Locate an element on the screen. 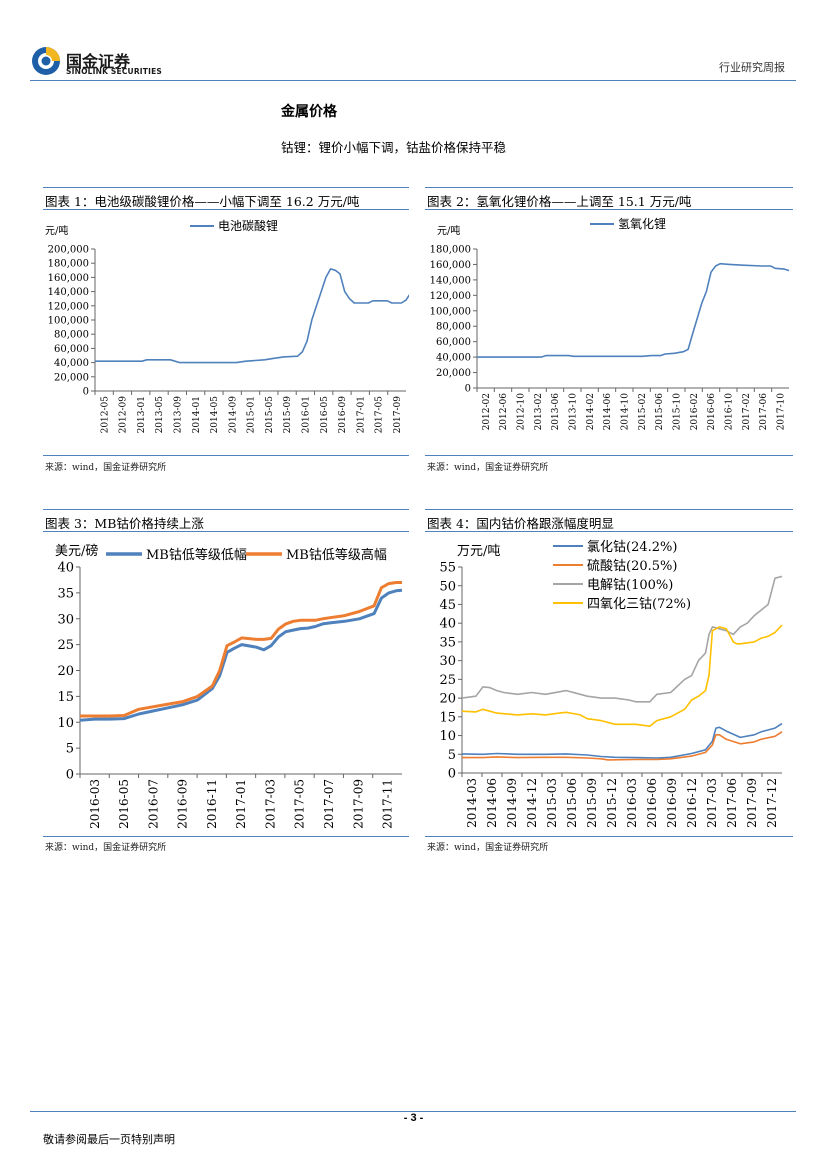  x-tick-label: 2015-09 is located at coordinates (592, 803).